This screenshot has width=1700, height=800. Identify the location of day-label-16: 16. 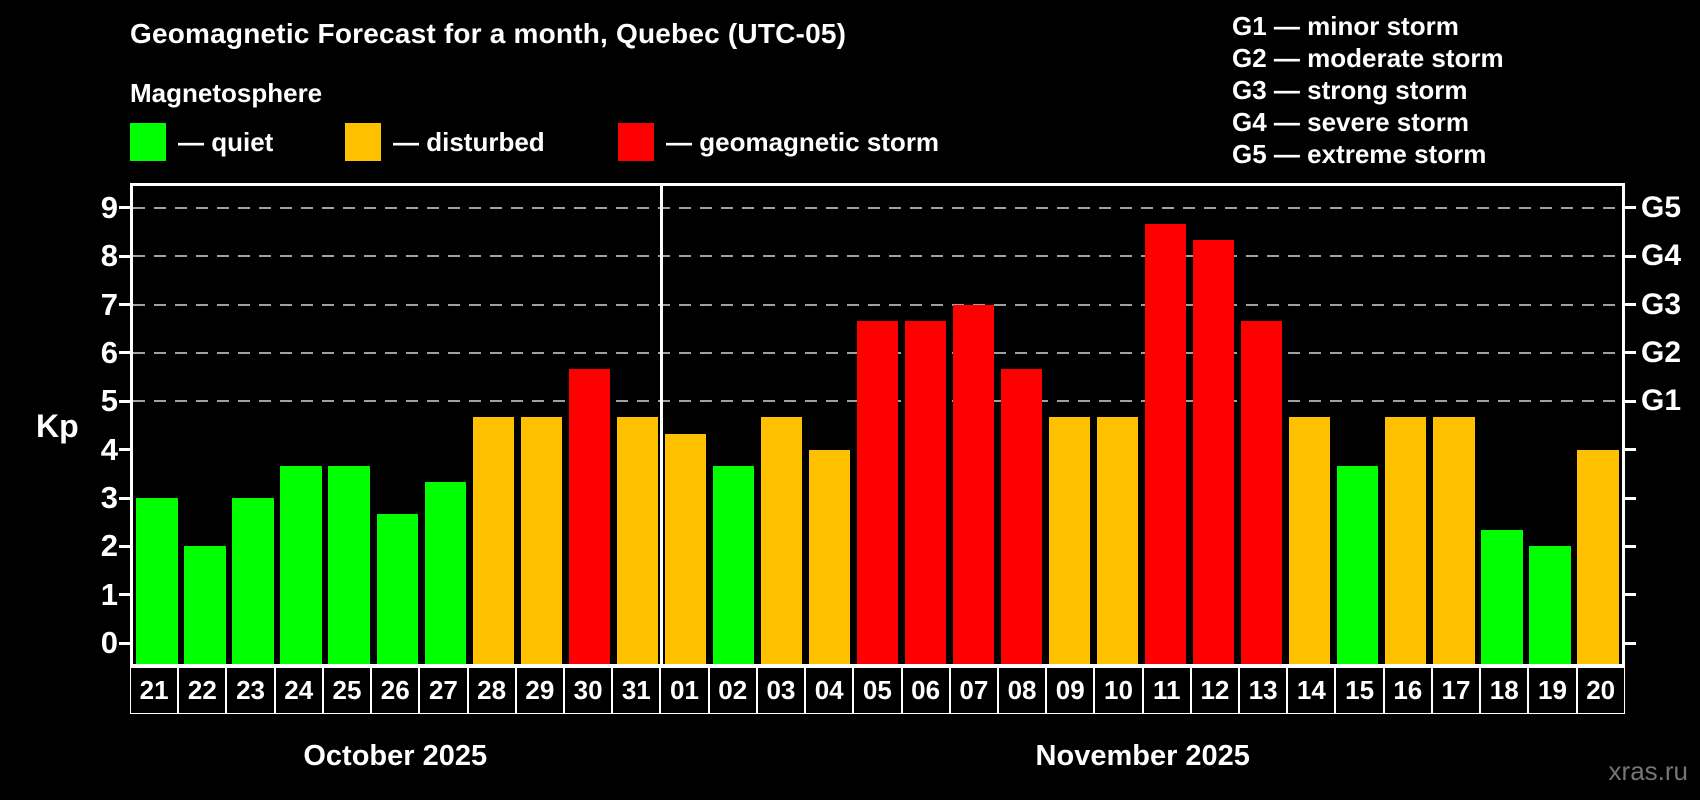
(1407, 690).